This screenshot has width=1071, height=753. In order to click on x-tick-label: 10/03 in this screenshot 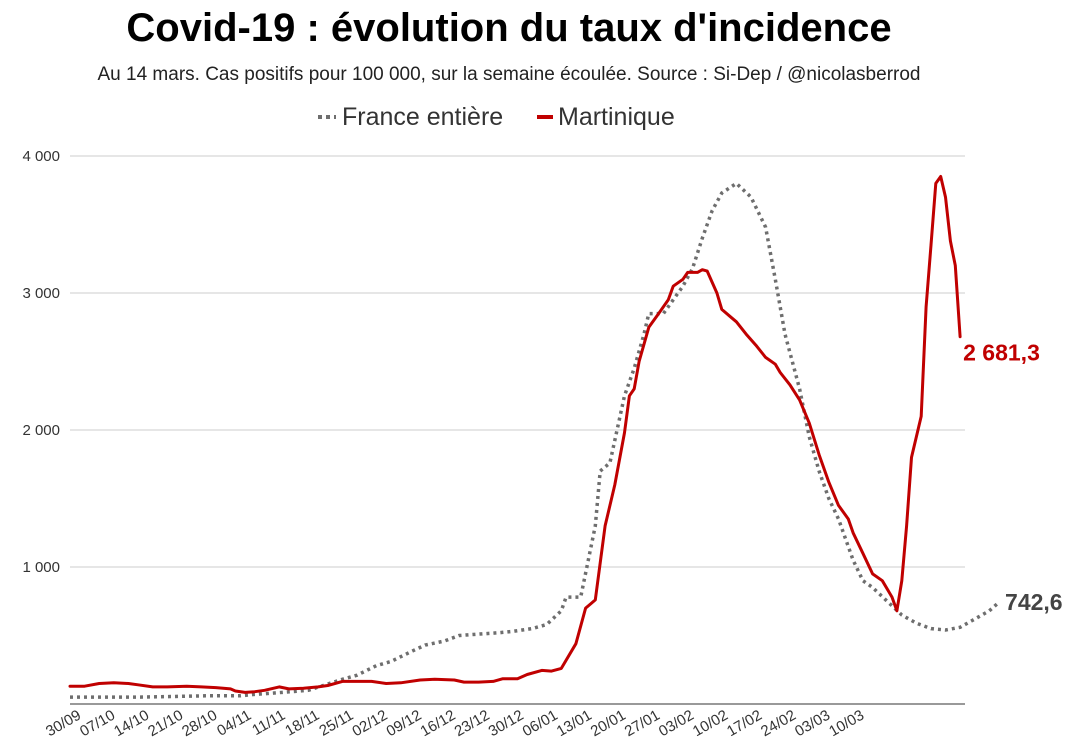, I will do `click(846, 723)`.